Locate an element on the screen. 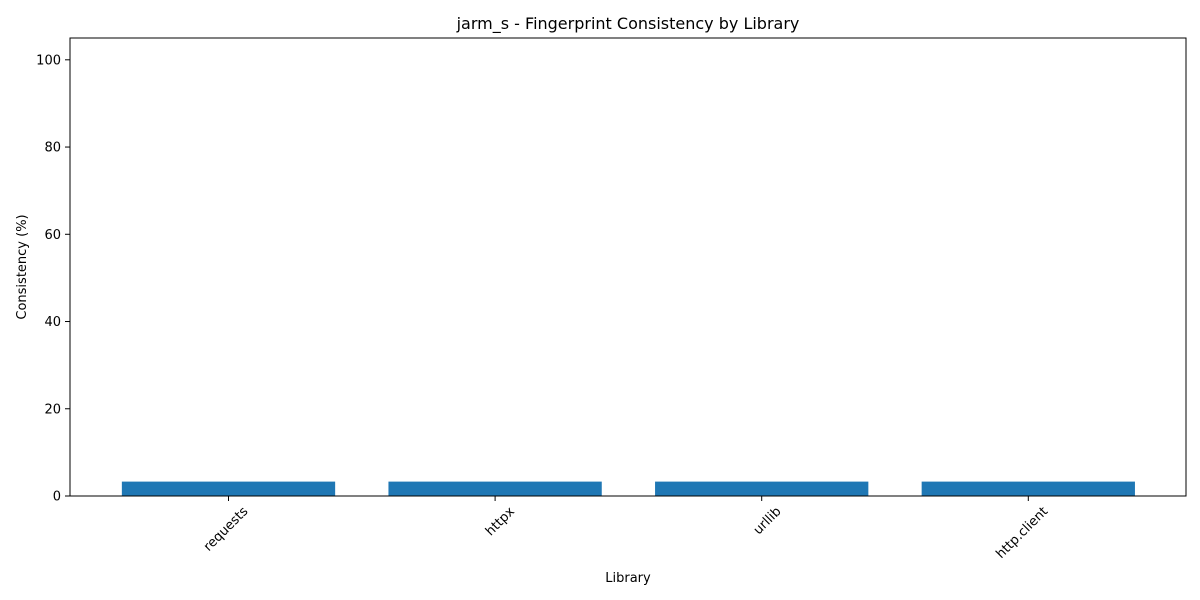  y-tick-label: 0 is located at coordinates (57, 497).